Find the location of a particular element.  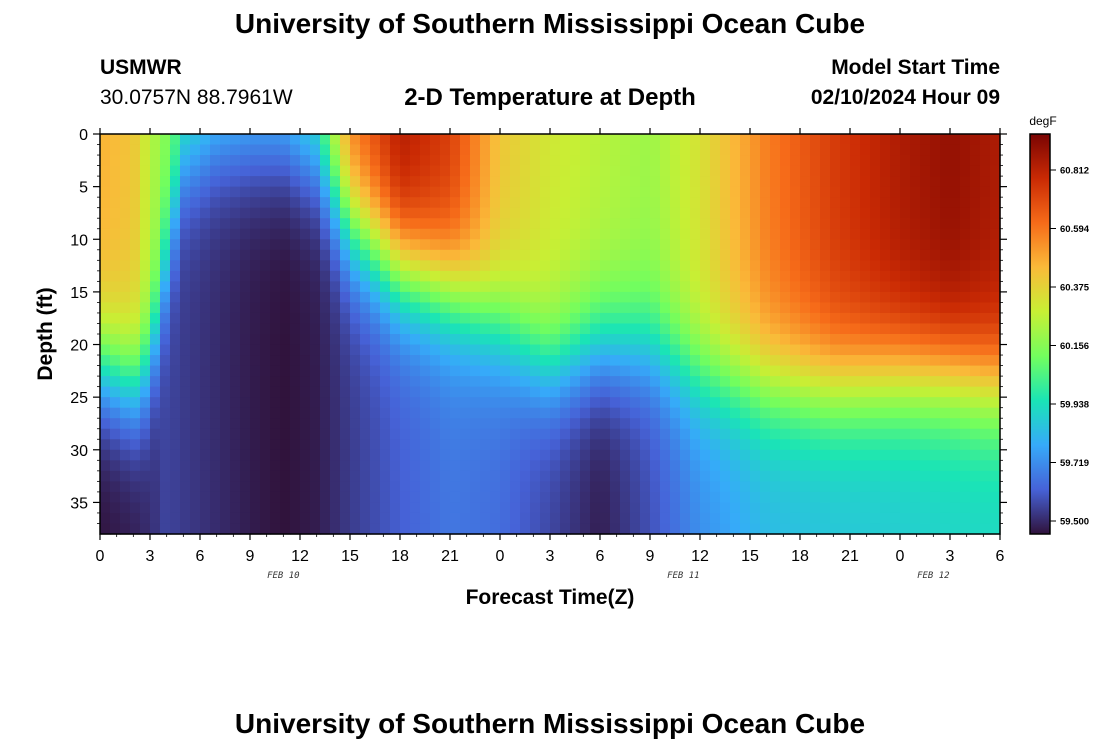

x-axis-title: Forecast Time(Z) is located at coordinates (550, 597).